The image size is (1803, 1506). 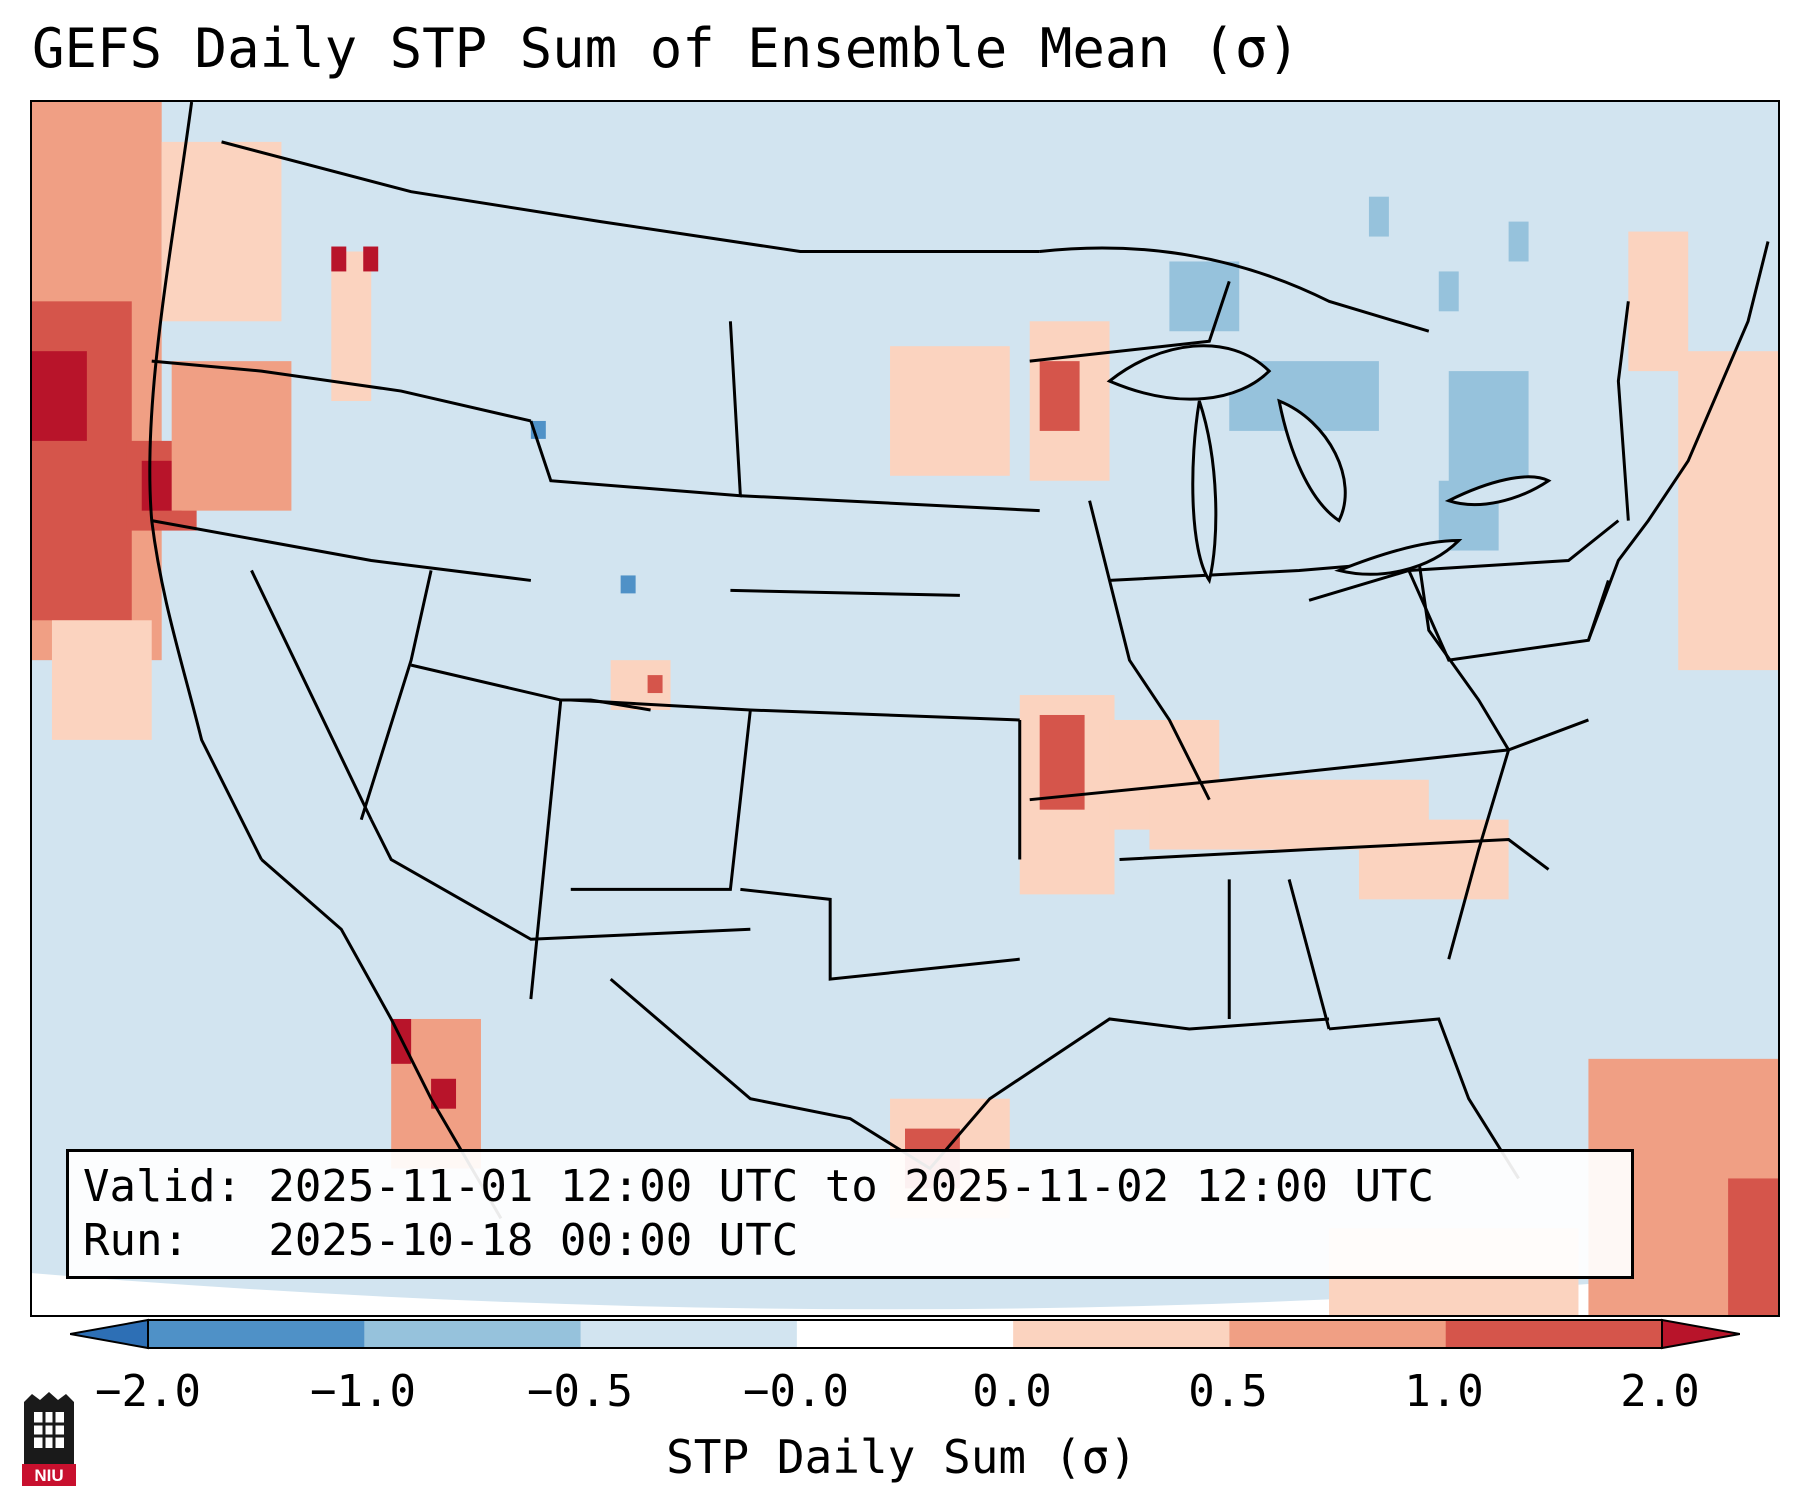 I want to click on colorbar, so click(x=905, y=1334).